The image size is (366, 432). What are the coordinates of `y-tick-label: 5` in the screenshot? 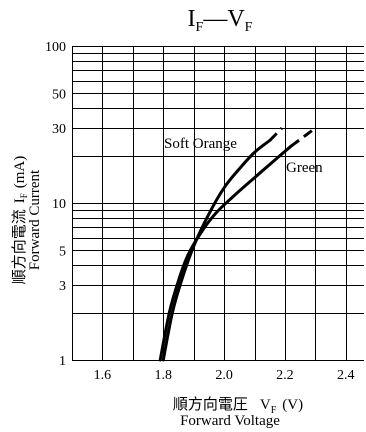 It's located at (62, 251).